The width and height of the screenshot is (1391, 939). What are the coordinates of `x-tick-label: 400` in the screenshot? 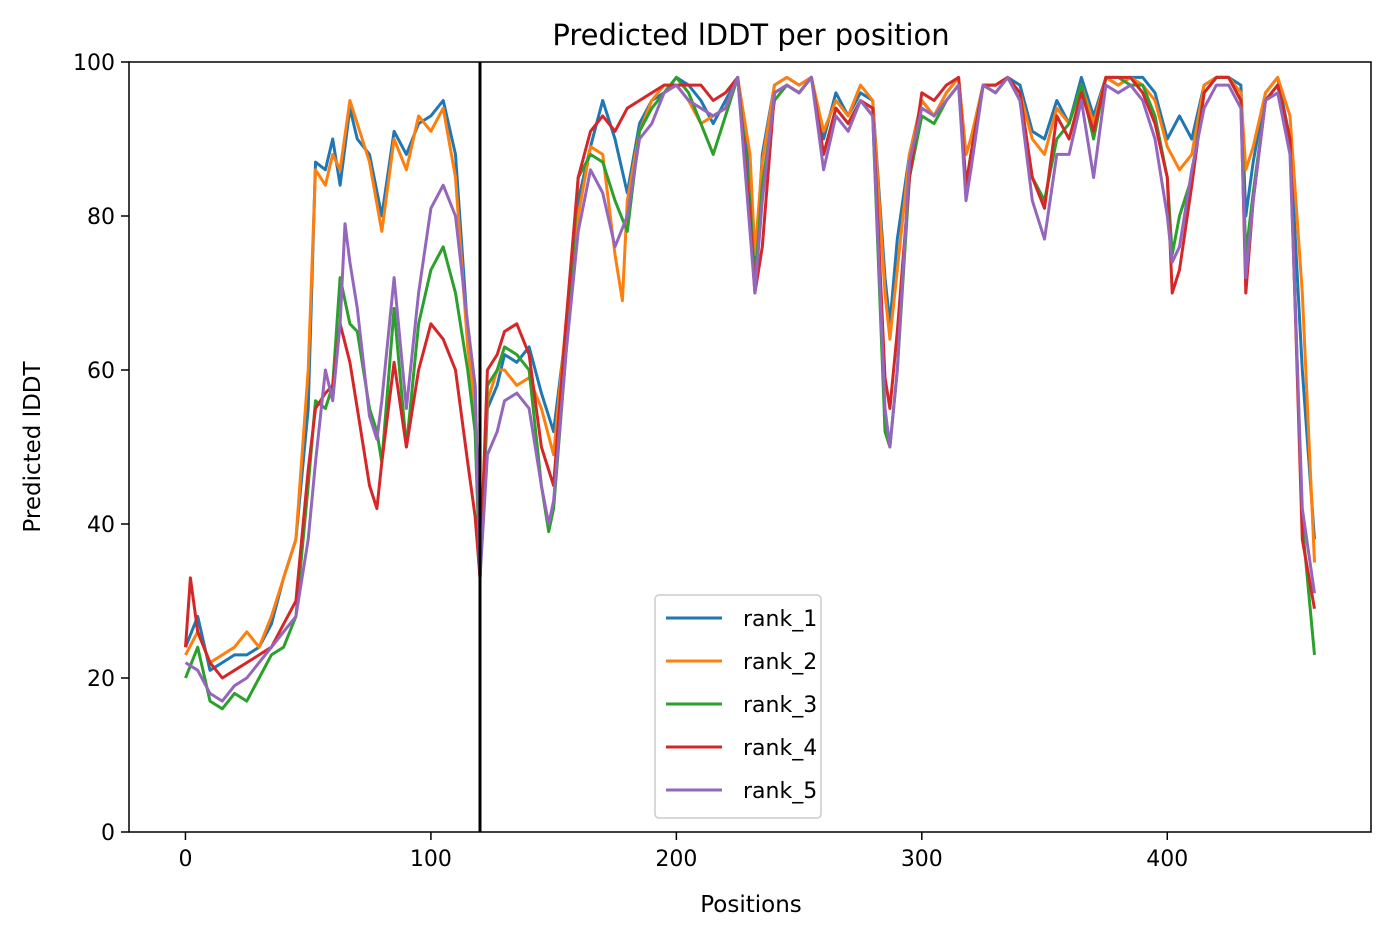 It's located at (1167, 859).